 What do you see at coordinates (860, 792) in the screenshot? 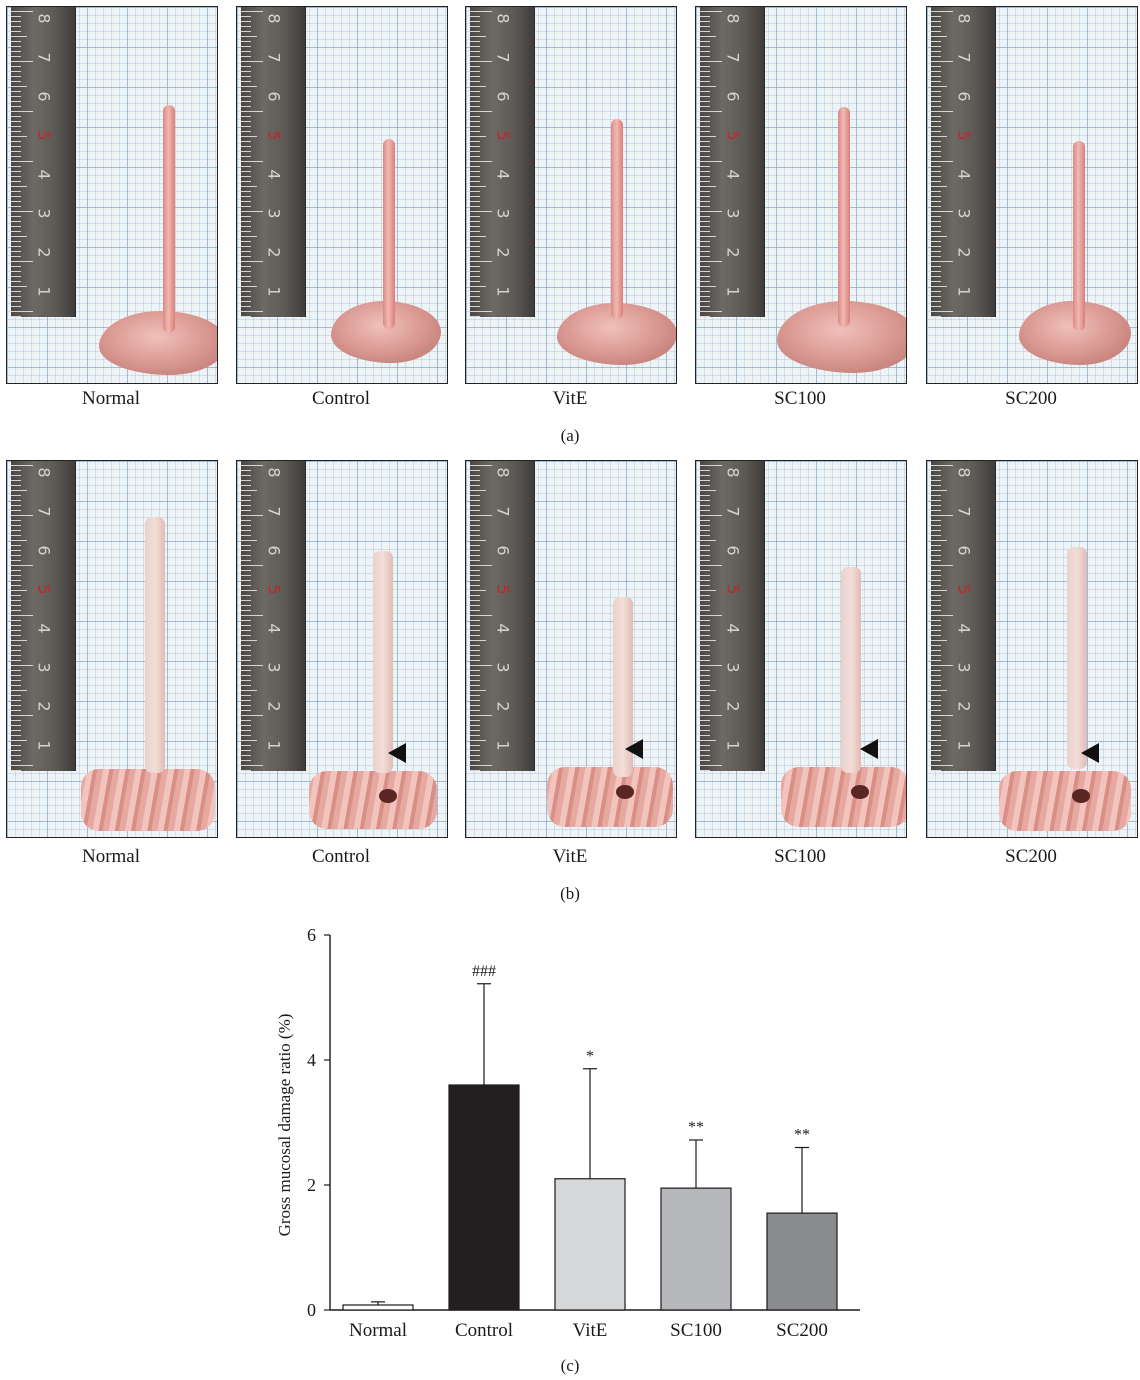
I see `lesion-mark` at bounding box center [860, 792].